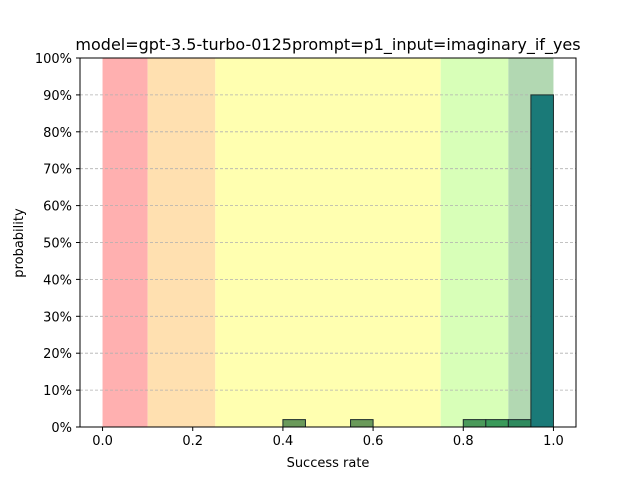  I want to click on y-tick-label-5: 50%, so click(57, 244).